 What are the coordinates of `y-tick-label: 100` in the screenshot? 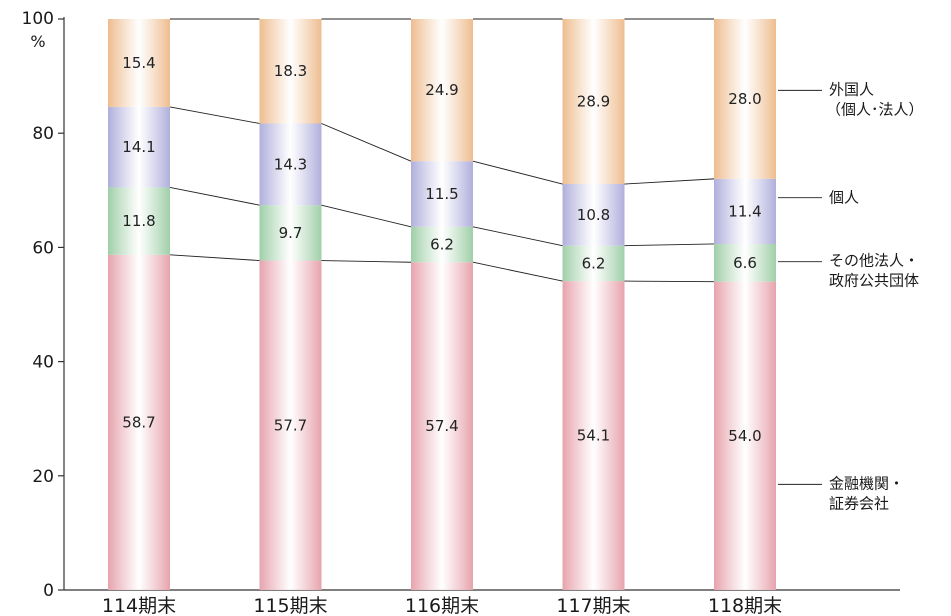 It's located at (38, 19).